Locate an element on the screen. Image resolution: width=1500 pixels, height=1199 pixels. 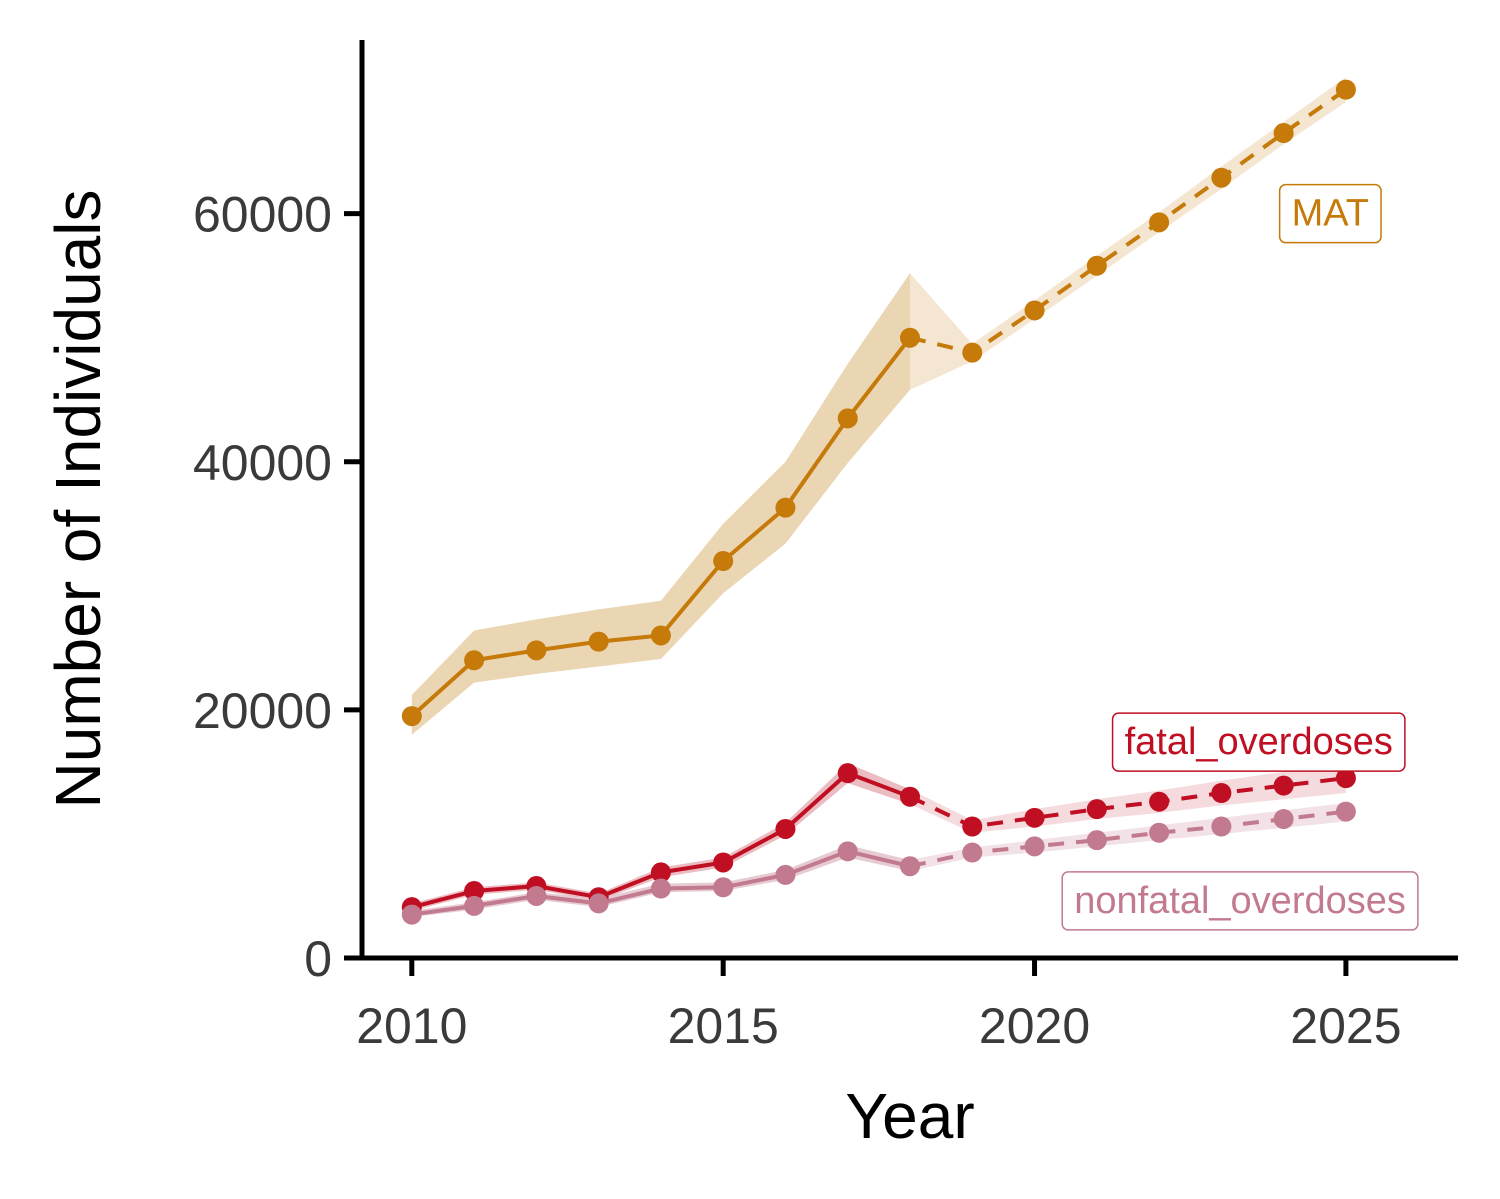
confidence-band is located at coordinates (660, 504).